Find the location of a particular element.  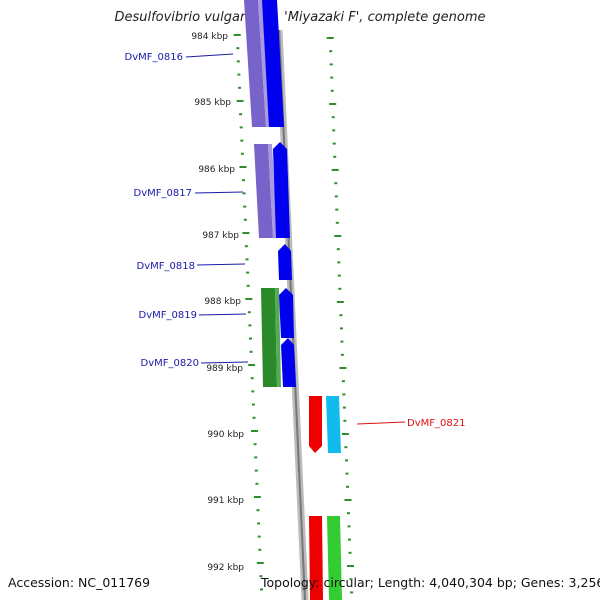

ruler-label-992: 992 kbp is located at coordinates (225, 568).